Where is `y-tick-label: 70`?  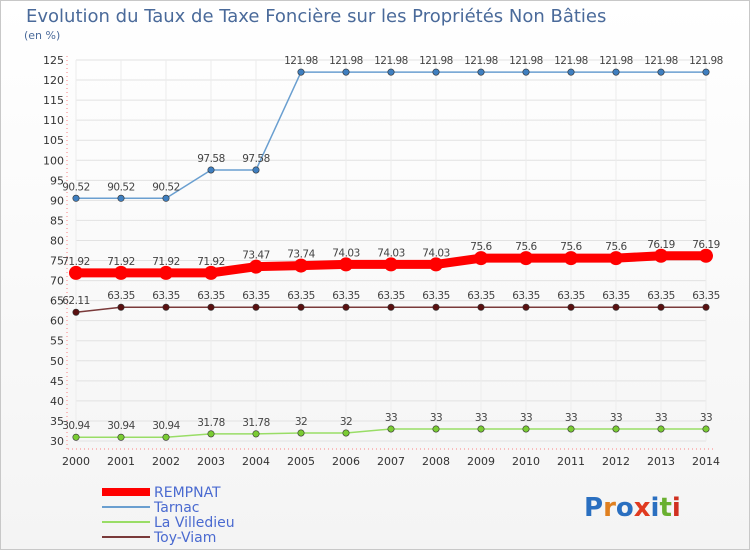
y-tick-label: 70 is located at coordinates (57, 281).